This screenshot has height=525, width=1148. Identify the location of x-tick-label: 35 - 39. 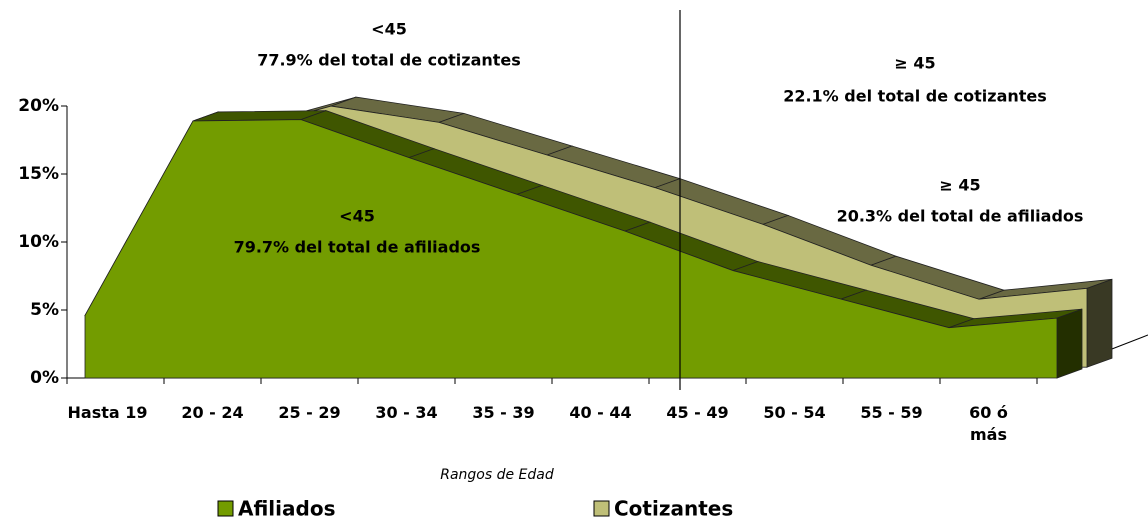
(503, 412).